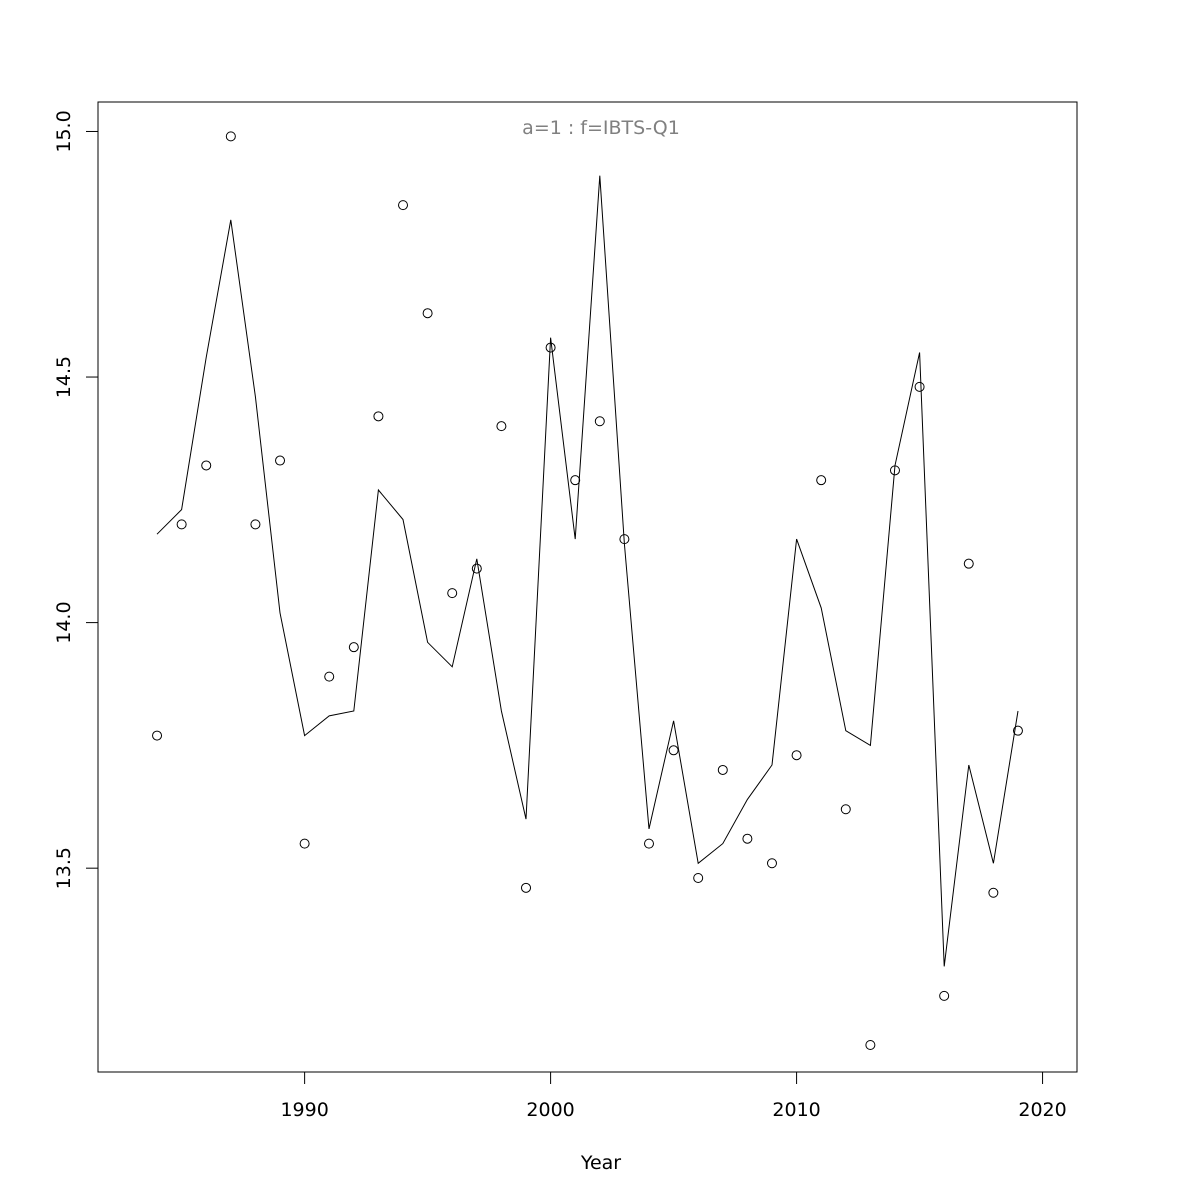  What do you see at coordinates (550, 1110) in the screenshot?
I see `x-tick-label: 2000` at bounding box center [550, 1110].